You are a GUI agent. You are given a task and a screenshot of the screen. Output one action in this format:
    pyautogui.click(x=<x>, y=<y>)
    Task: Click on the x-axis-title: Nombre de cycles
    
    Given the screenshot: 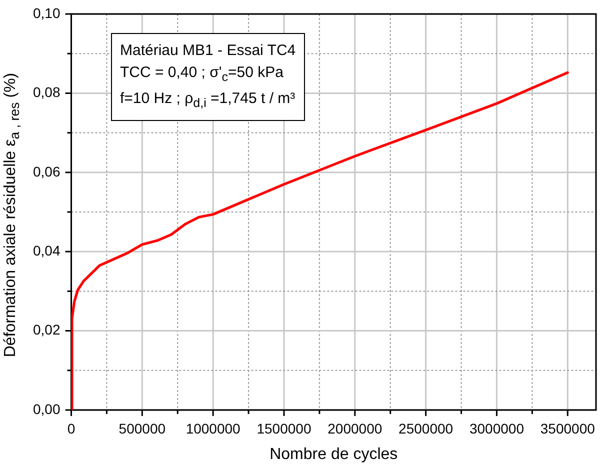 What is the action you would take?
    pyautogui.click(x=334, y=454)
    